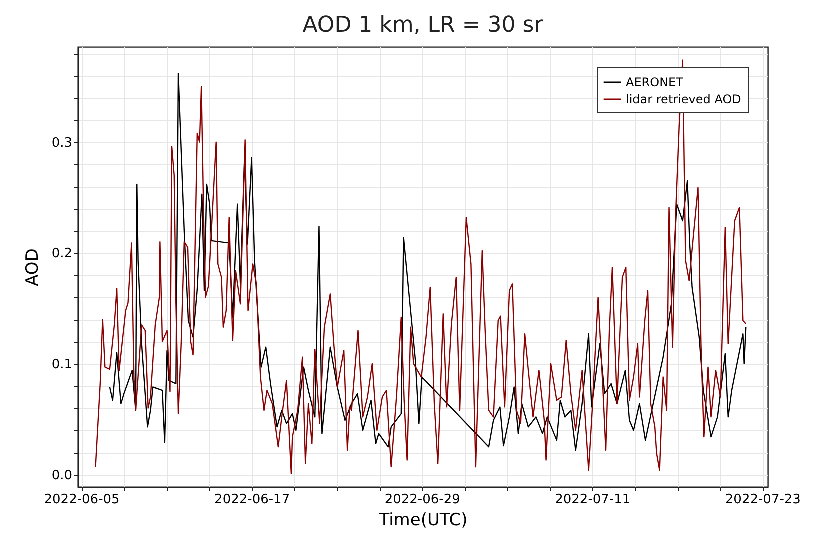  What do you see at coordinates (62, 254) in the screenshot?
I see `y-tick-label: 0.2` at bounding box center [62, 254].